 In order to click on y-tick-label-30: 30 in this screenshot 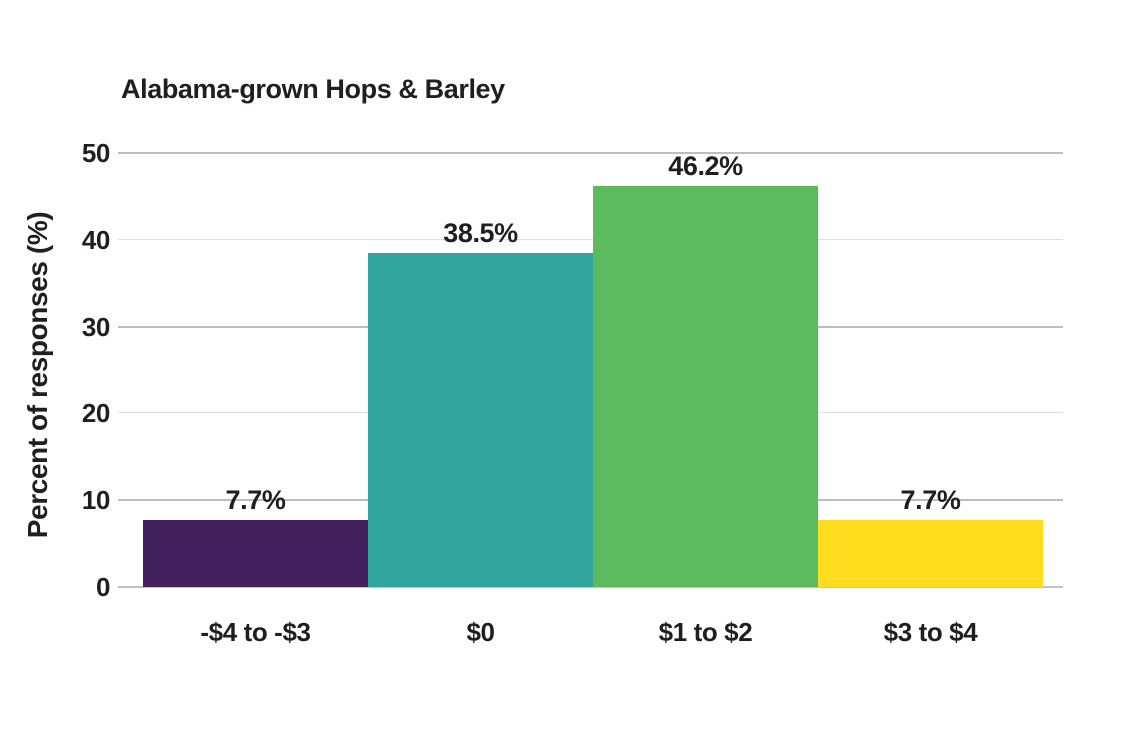, I will do `click(96, 326)`.